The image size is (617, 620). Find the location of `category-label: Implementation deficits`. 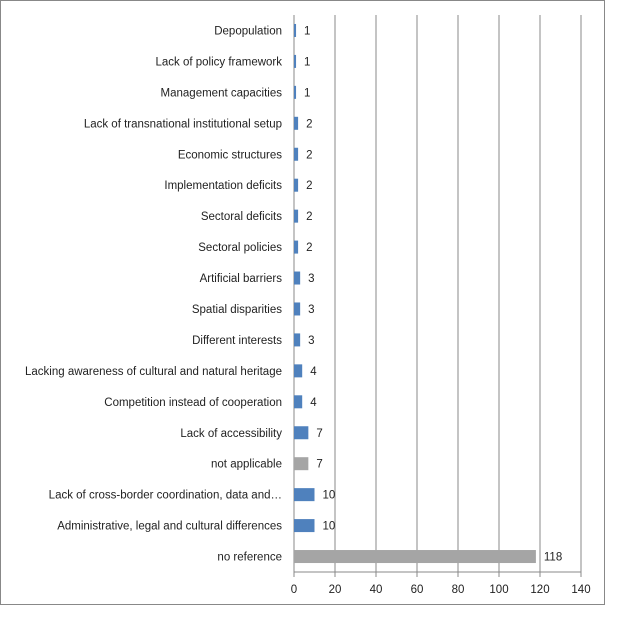

category-label: Implementation deficits is located at coordinates (223, 186).